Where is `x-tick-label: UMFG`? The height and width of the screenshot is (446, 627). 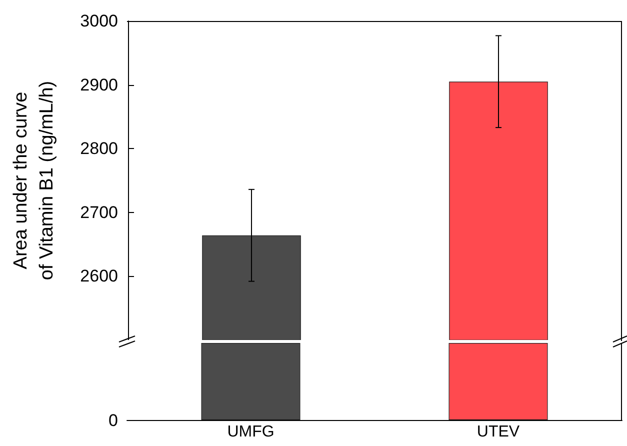
x-tick-label: UMFG is located at coordinates (250, 432).